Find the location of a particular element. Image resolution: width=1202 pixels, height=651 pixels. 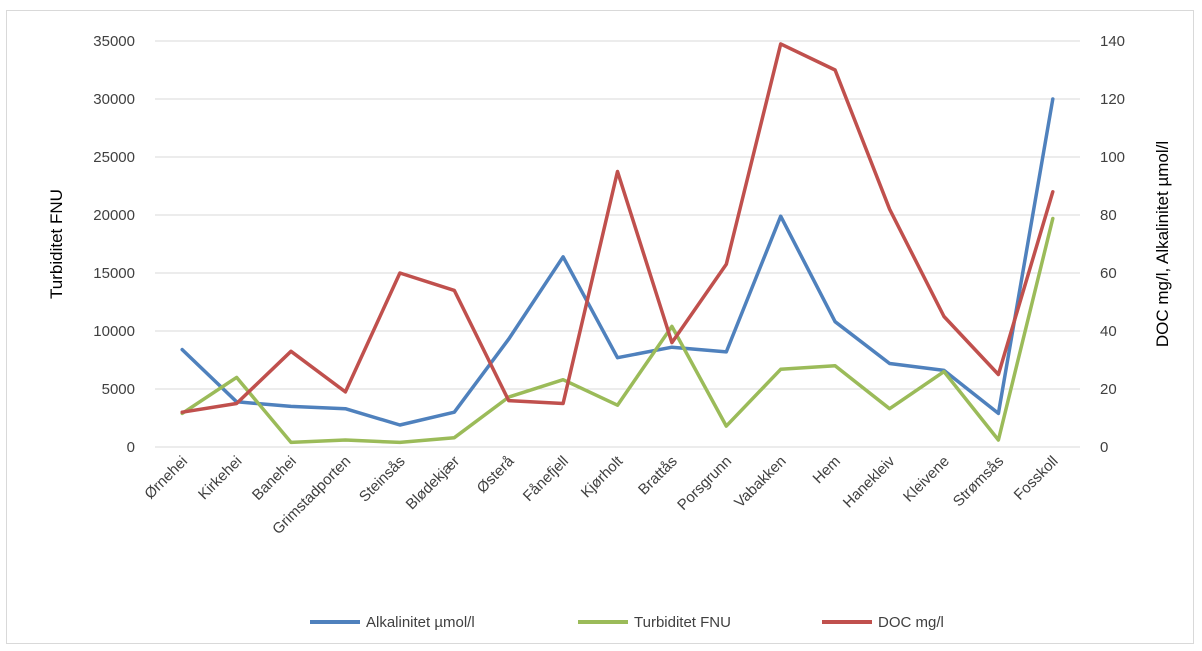

category-label: Kirkehei is located at coordinates (220, 478).